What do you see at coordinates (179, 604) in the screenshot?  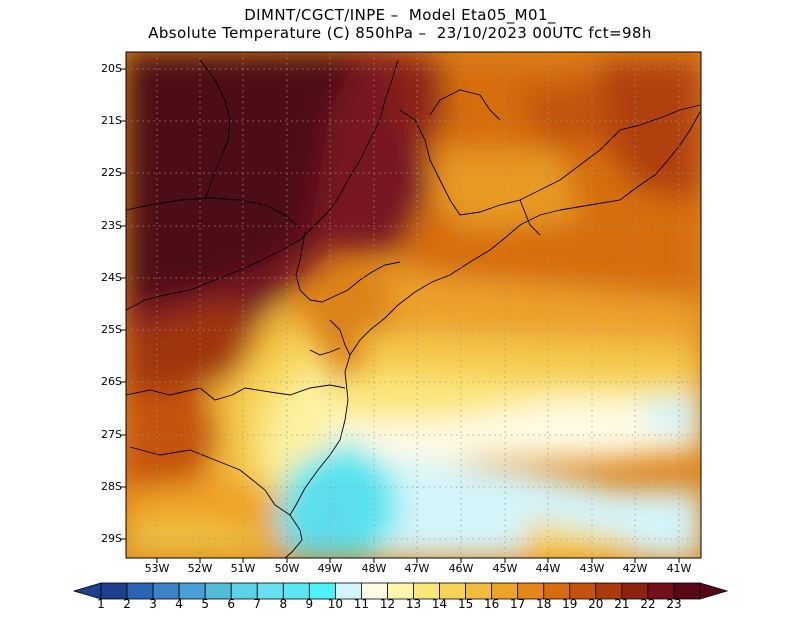 I see `colorbar-label: 4` at bounding box center [179, 604].